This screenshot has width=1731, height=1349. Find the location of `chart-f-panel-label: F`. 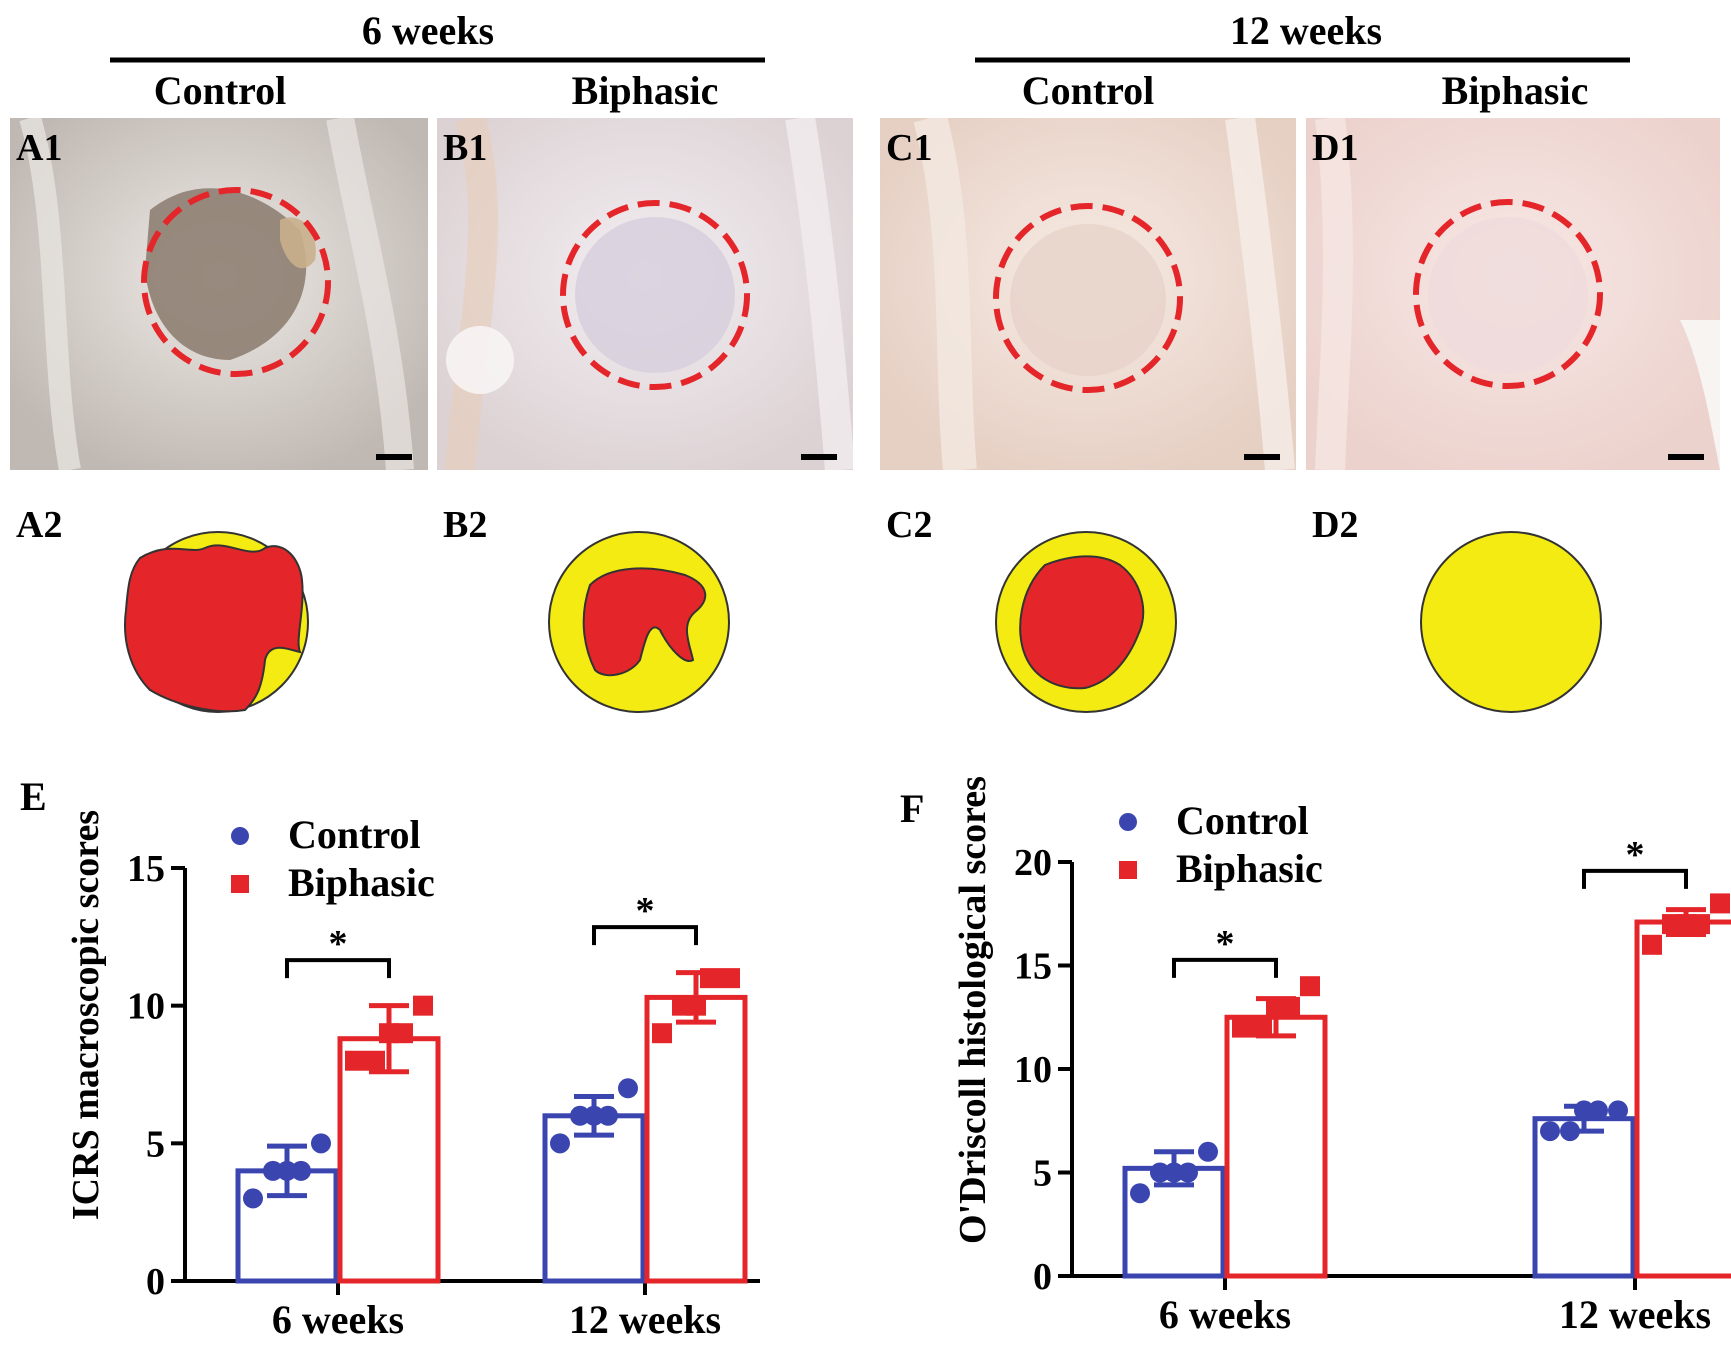

chart-f-panel-label: F is located at coordinates (912, 808).